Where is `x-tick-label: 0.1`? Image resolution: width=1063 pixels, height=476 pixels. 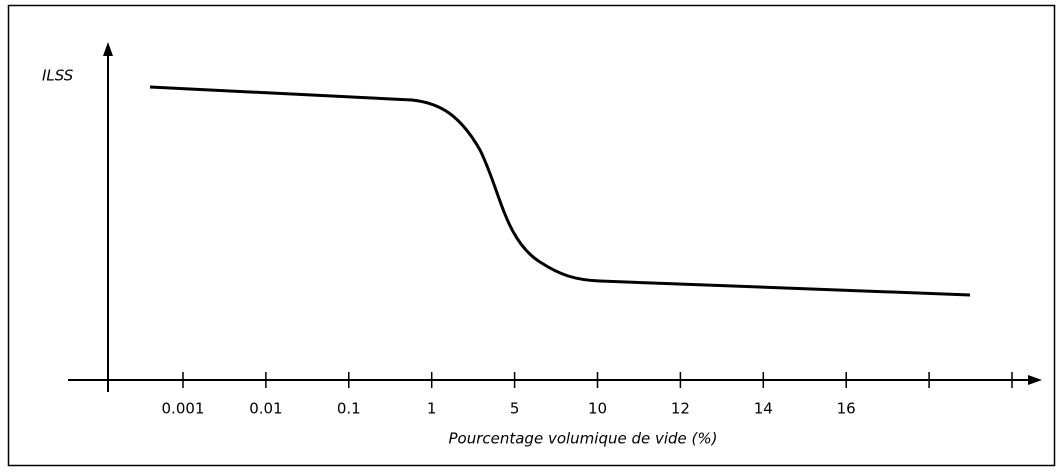
x-tick-label: 0.1 is located at coordinates (349, 409).